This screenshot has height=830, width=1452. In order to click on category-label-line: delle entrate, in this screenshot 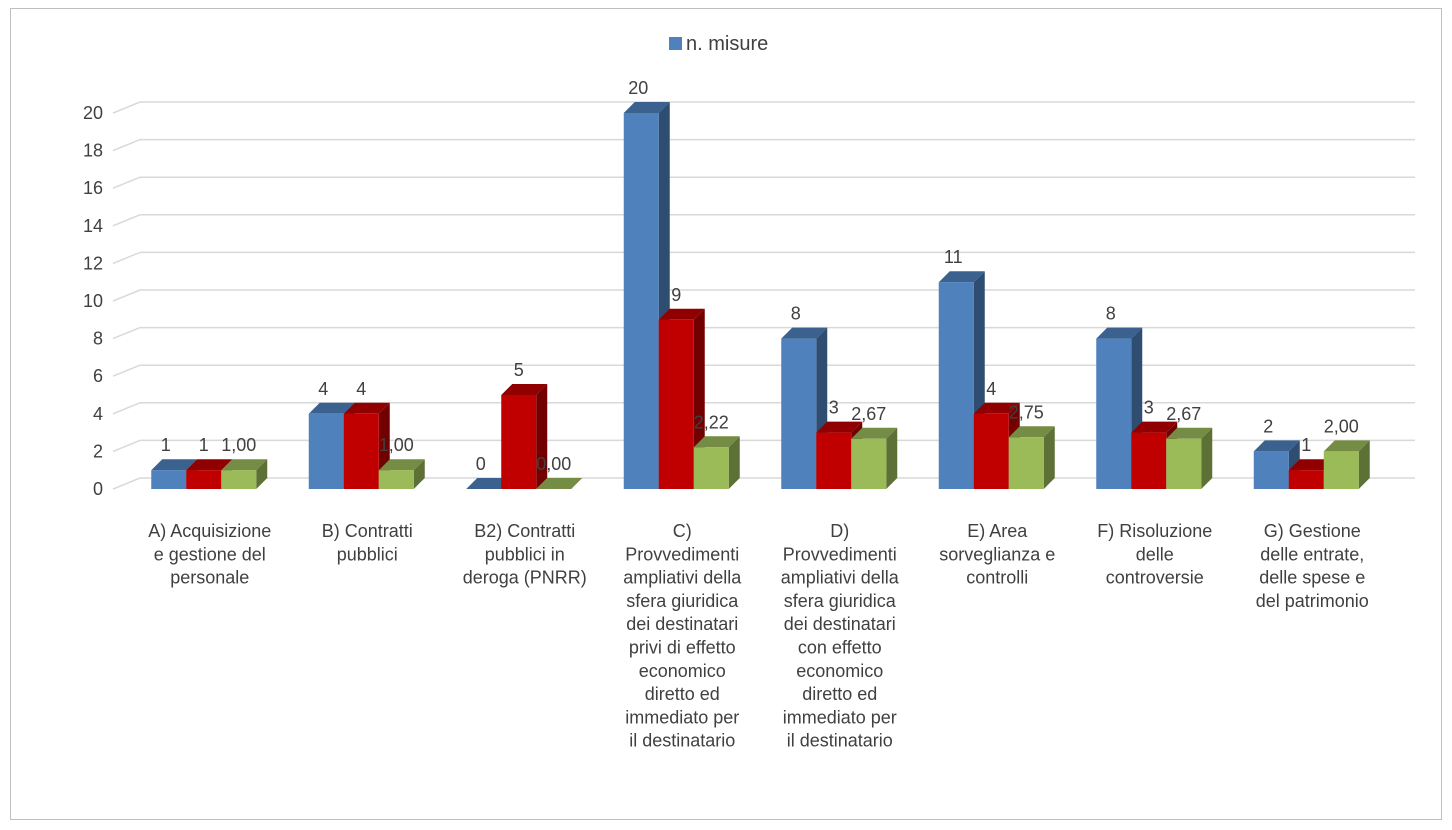, I will do `click(1312, 554)`.